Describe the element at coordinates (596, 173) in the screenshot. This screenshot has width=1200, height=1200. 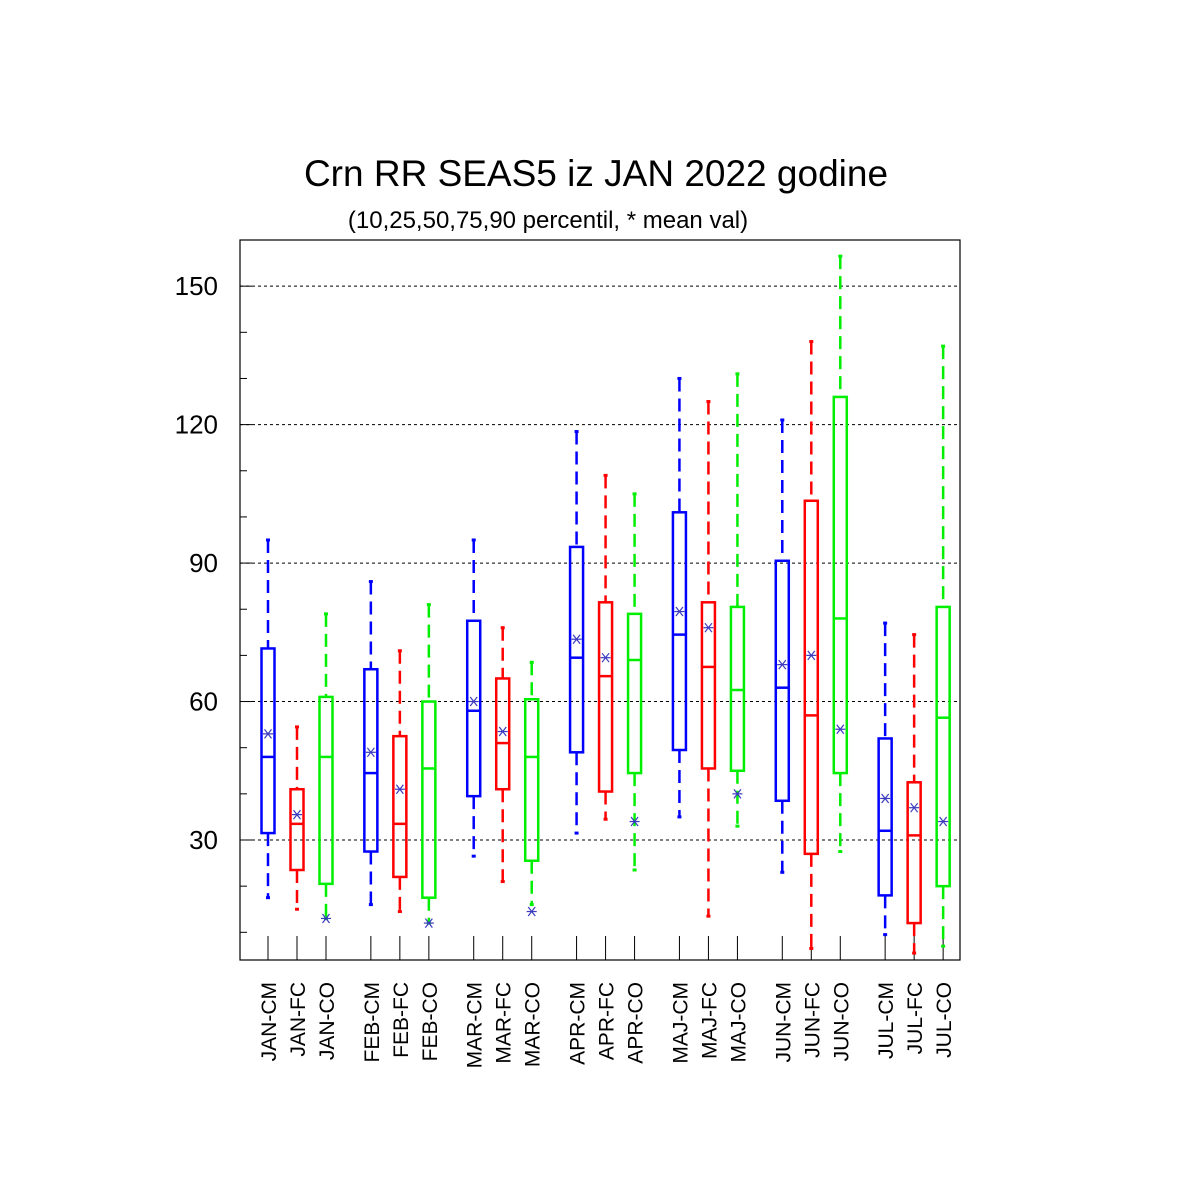
I see `chart-title: Crn RR SEAS5 iz JAN 2022 godine` at that location.